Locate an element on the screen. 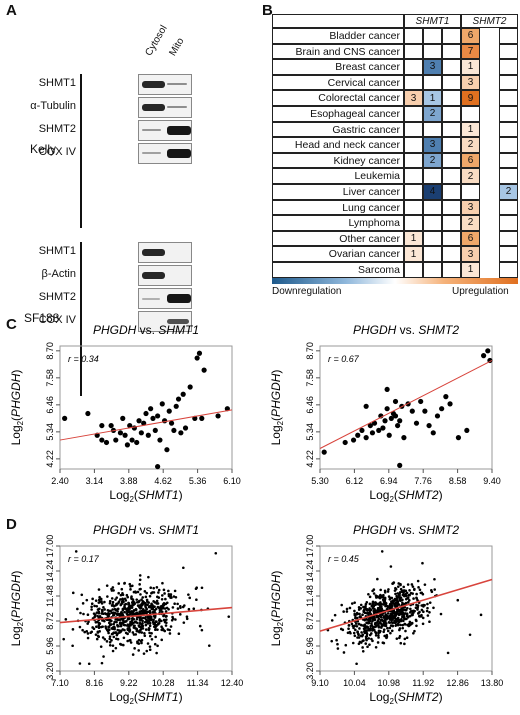 Image resolution: width=520 pixels, height=715 pixels. protein-band is located at coordinates (179, 130).